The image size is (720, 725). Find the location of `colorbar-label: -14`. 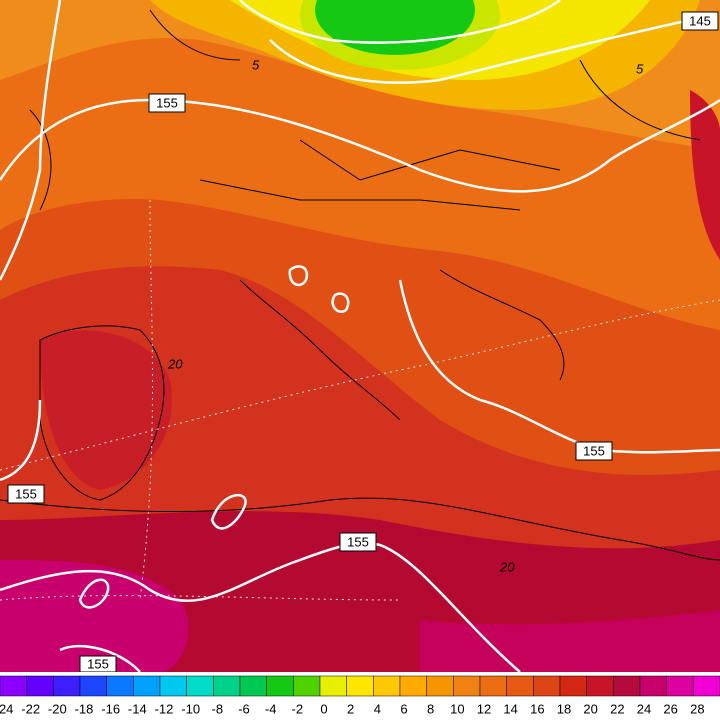

colorbar-label: -14 is located at coordinates (137, 708).